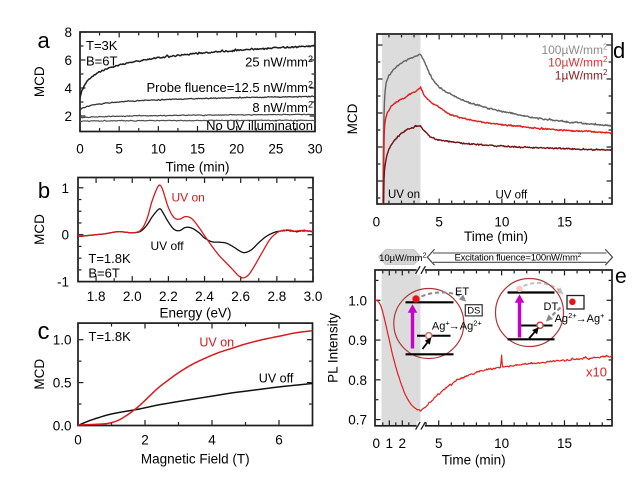 This screenshot has height=485, width=640. Describe the element at coordinates (275, 149) in the screenshot. I see `svg-text: 25` at that location.